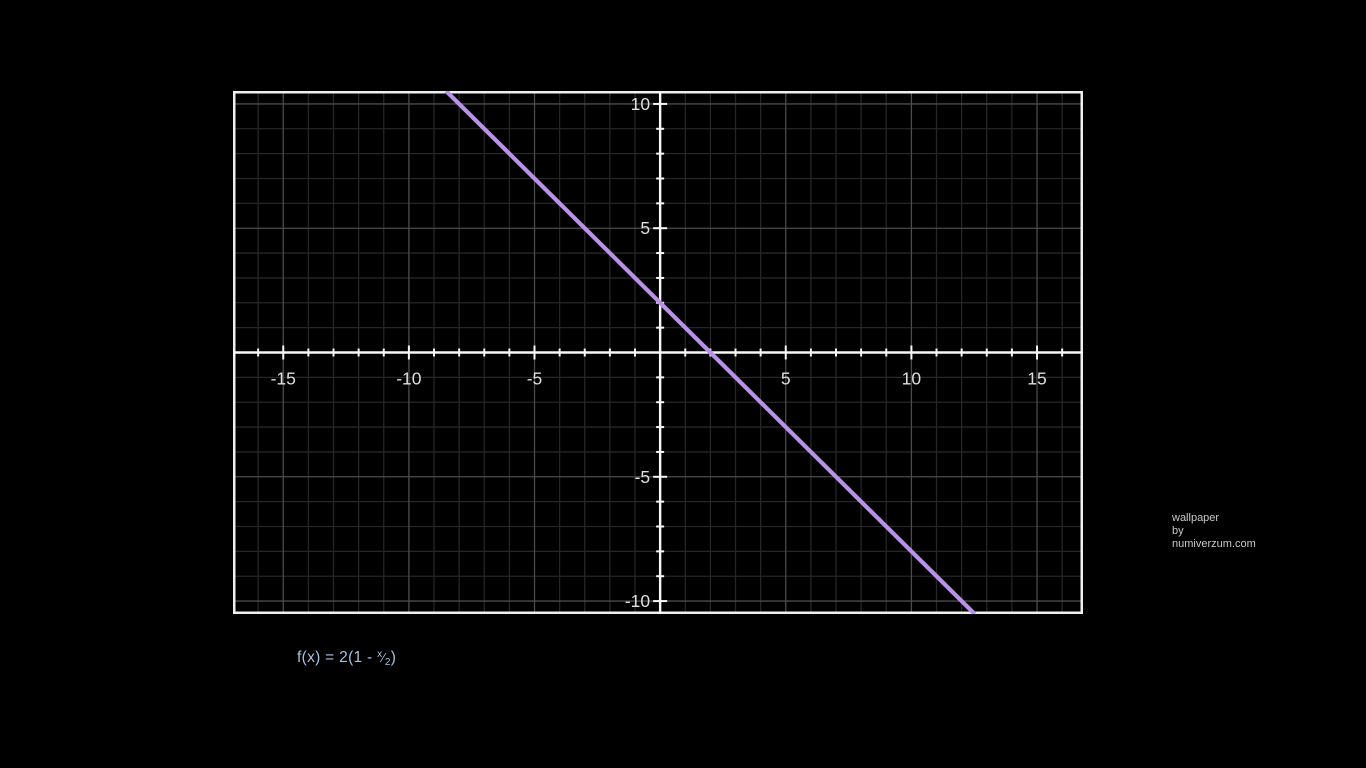 This screenshot has height=768, width=1366. I want to click on formula-prefix: f(x) = 2(1 -, so click(337, 657).